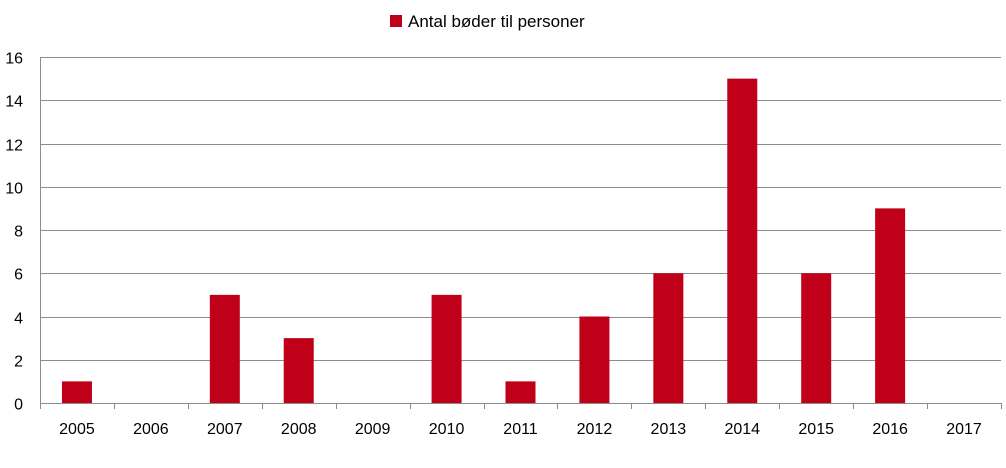  What do you see at coordinates (18, 275) in the screenshot?
I see `y-tick-label: 6` at bounding box center [18, 275].